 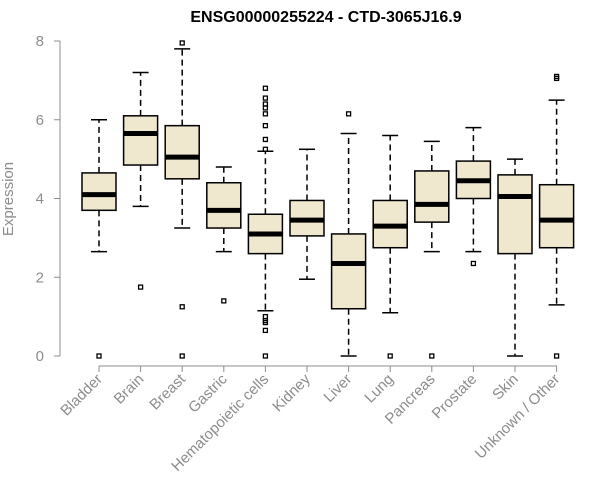 I want to click on x-tick-label: Lung, so click(x=379, y=389).